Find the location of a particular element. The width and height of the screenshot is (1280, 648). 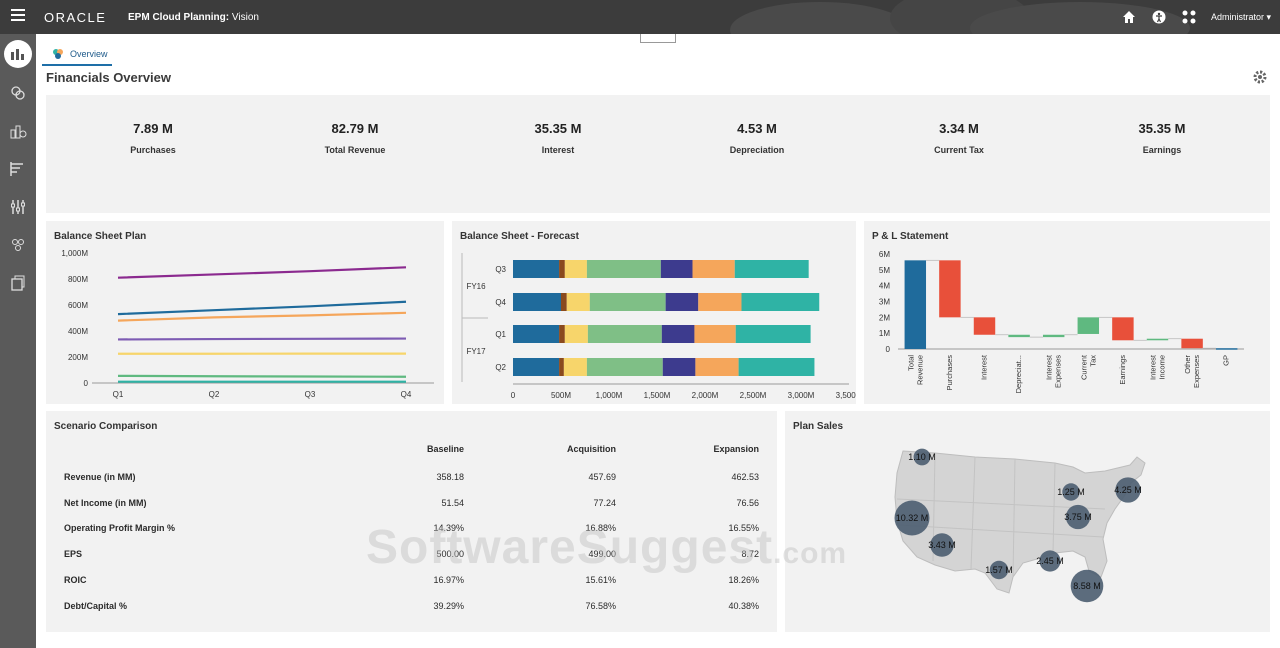

scenario-title: Scenario Comparison is located at coordinates (106, 426).